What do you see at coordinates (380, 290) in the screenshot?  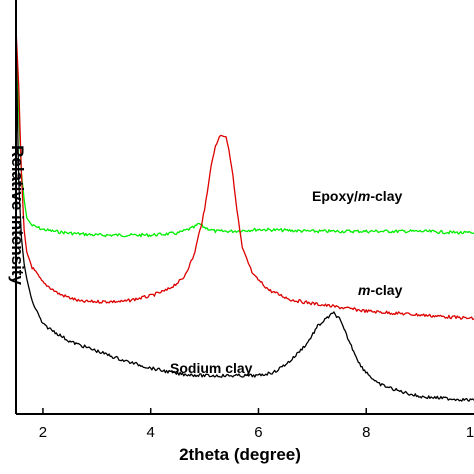 I see `label-m-clay: m-clay` at bounding box center [380, 290].